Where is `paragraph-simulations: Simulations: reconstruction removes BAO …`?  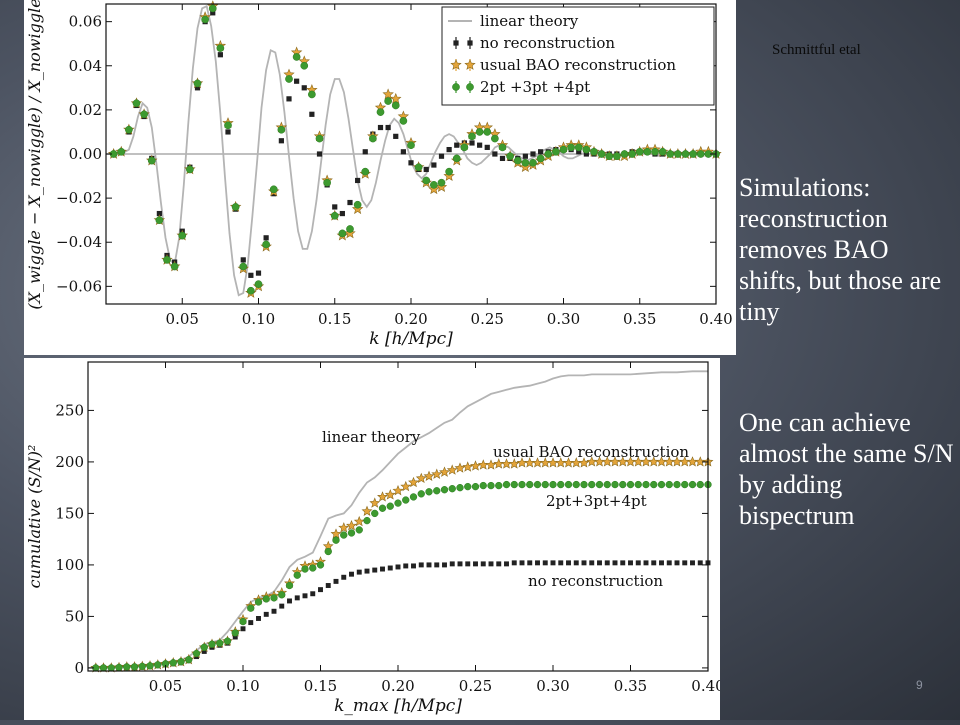
paragraph-simulations: Simulations: reconstruction removes BAO … is located at coordinates (840, 249).